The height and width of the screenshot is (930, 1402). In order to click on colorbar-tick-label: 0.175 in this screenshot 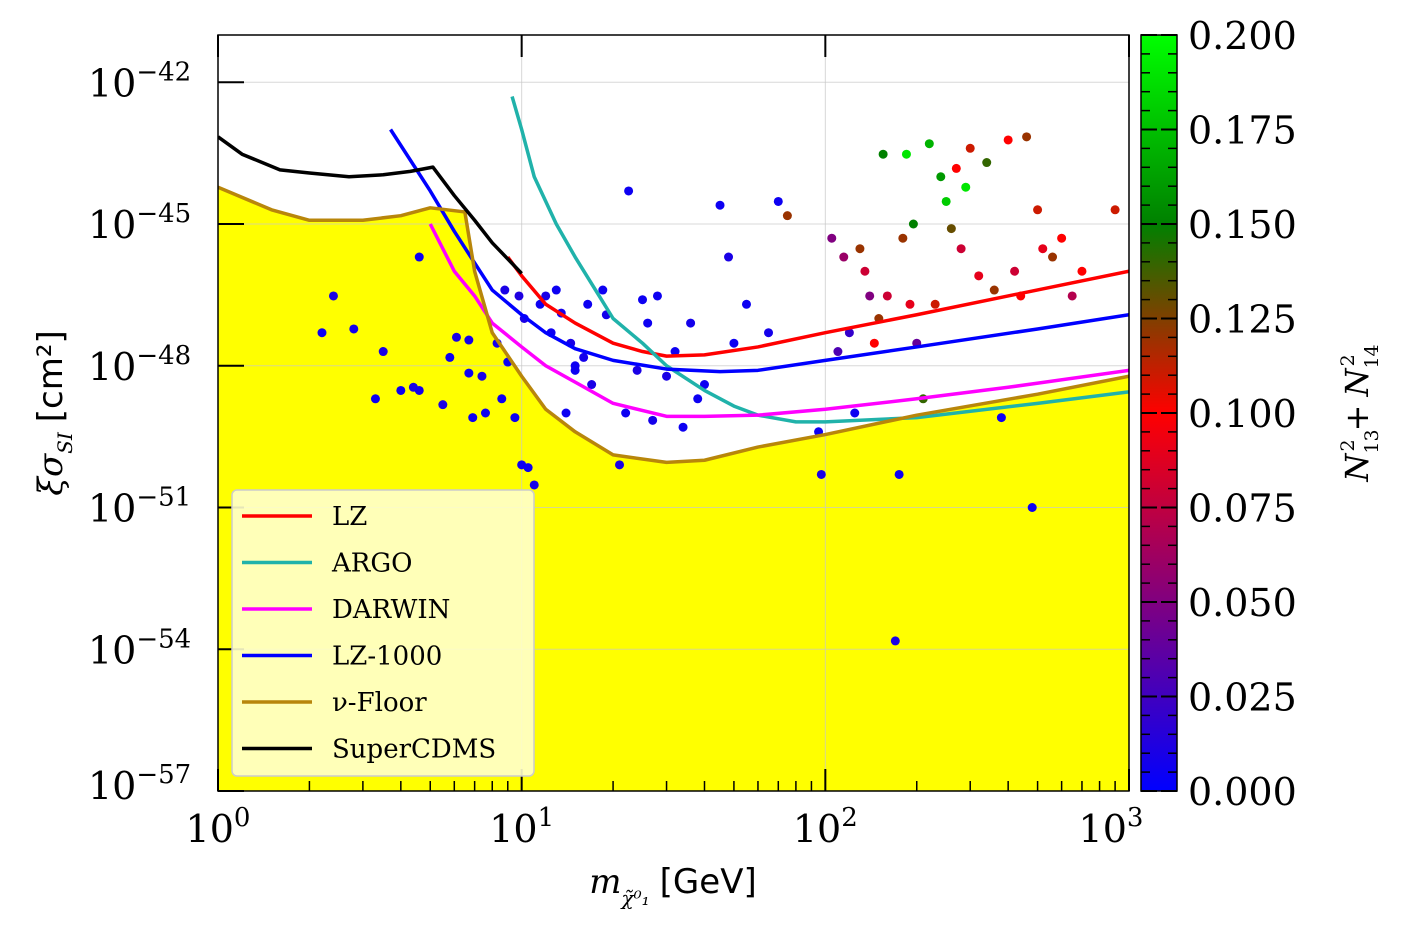, I will do `click(1242, 131)`.